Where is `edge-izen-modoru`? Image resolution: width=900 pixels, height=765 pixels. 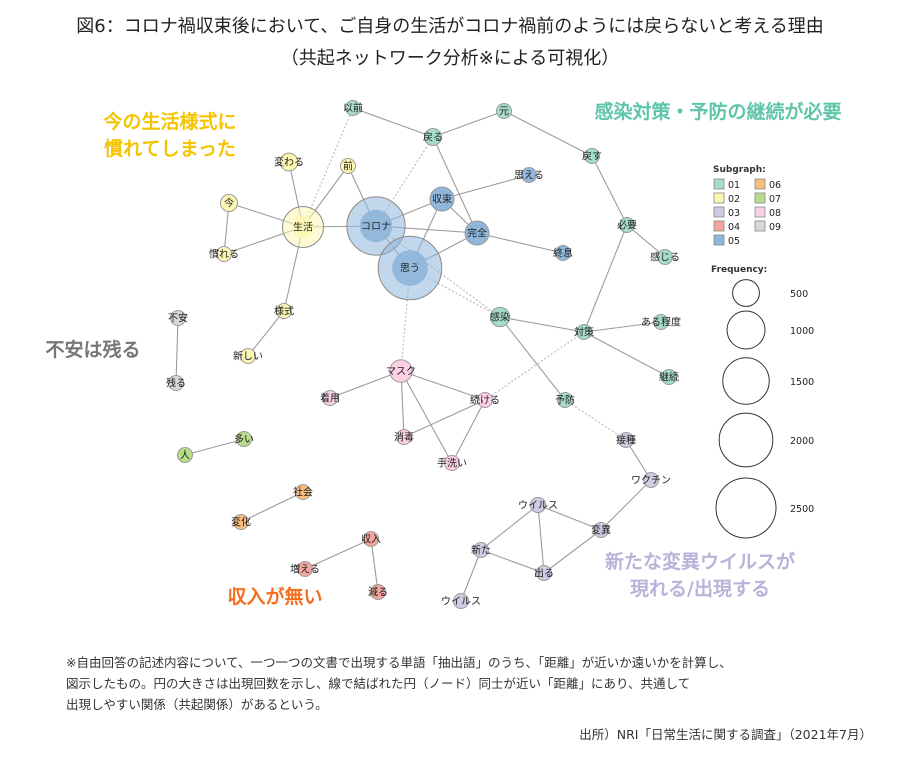
edge-izen-modoru is located at coordinates (393, 122).